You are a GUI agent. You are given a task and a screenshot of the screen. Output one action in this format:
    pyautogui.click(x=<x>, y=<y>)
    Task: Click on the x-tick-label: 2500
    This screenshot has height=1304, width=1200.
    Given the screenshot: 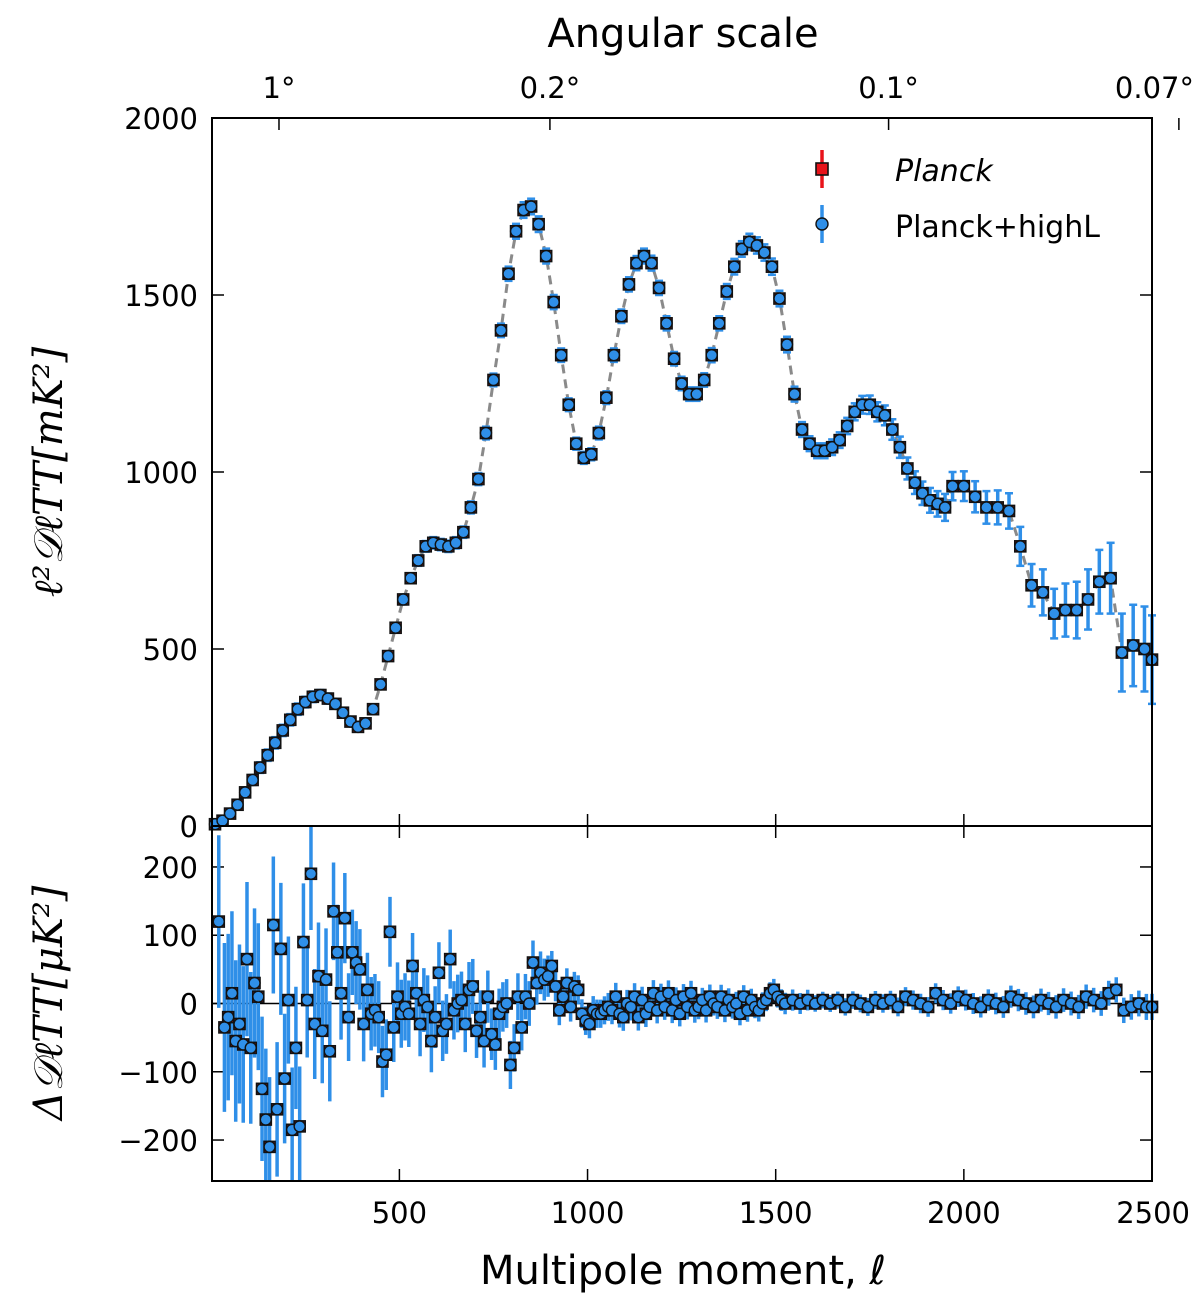 What is the action you would take?
    pyautogui.click(x=1153, y=1213)
    